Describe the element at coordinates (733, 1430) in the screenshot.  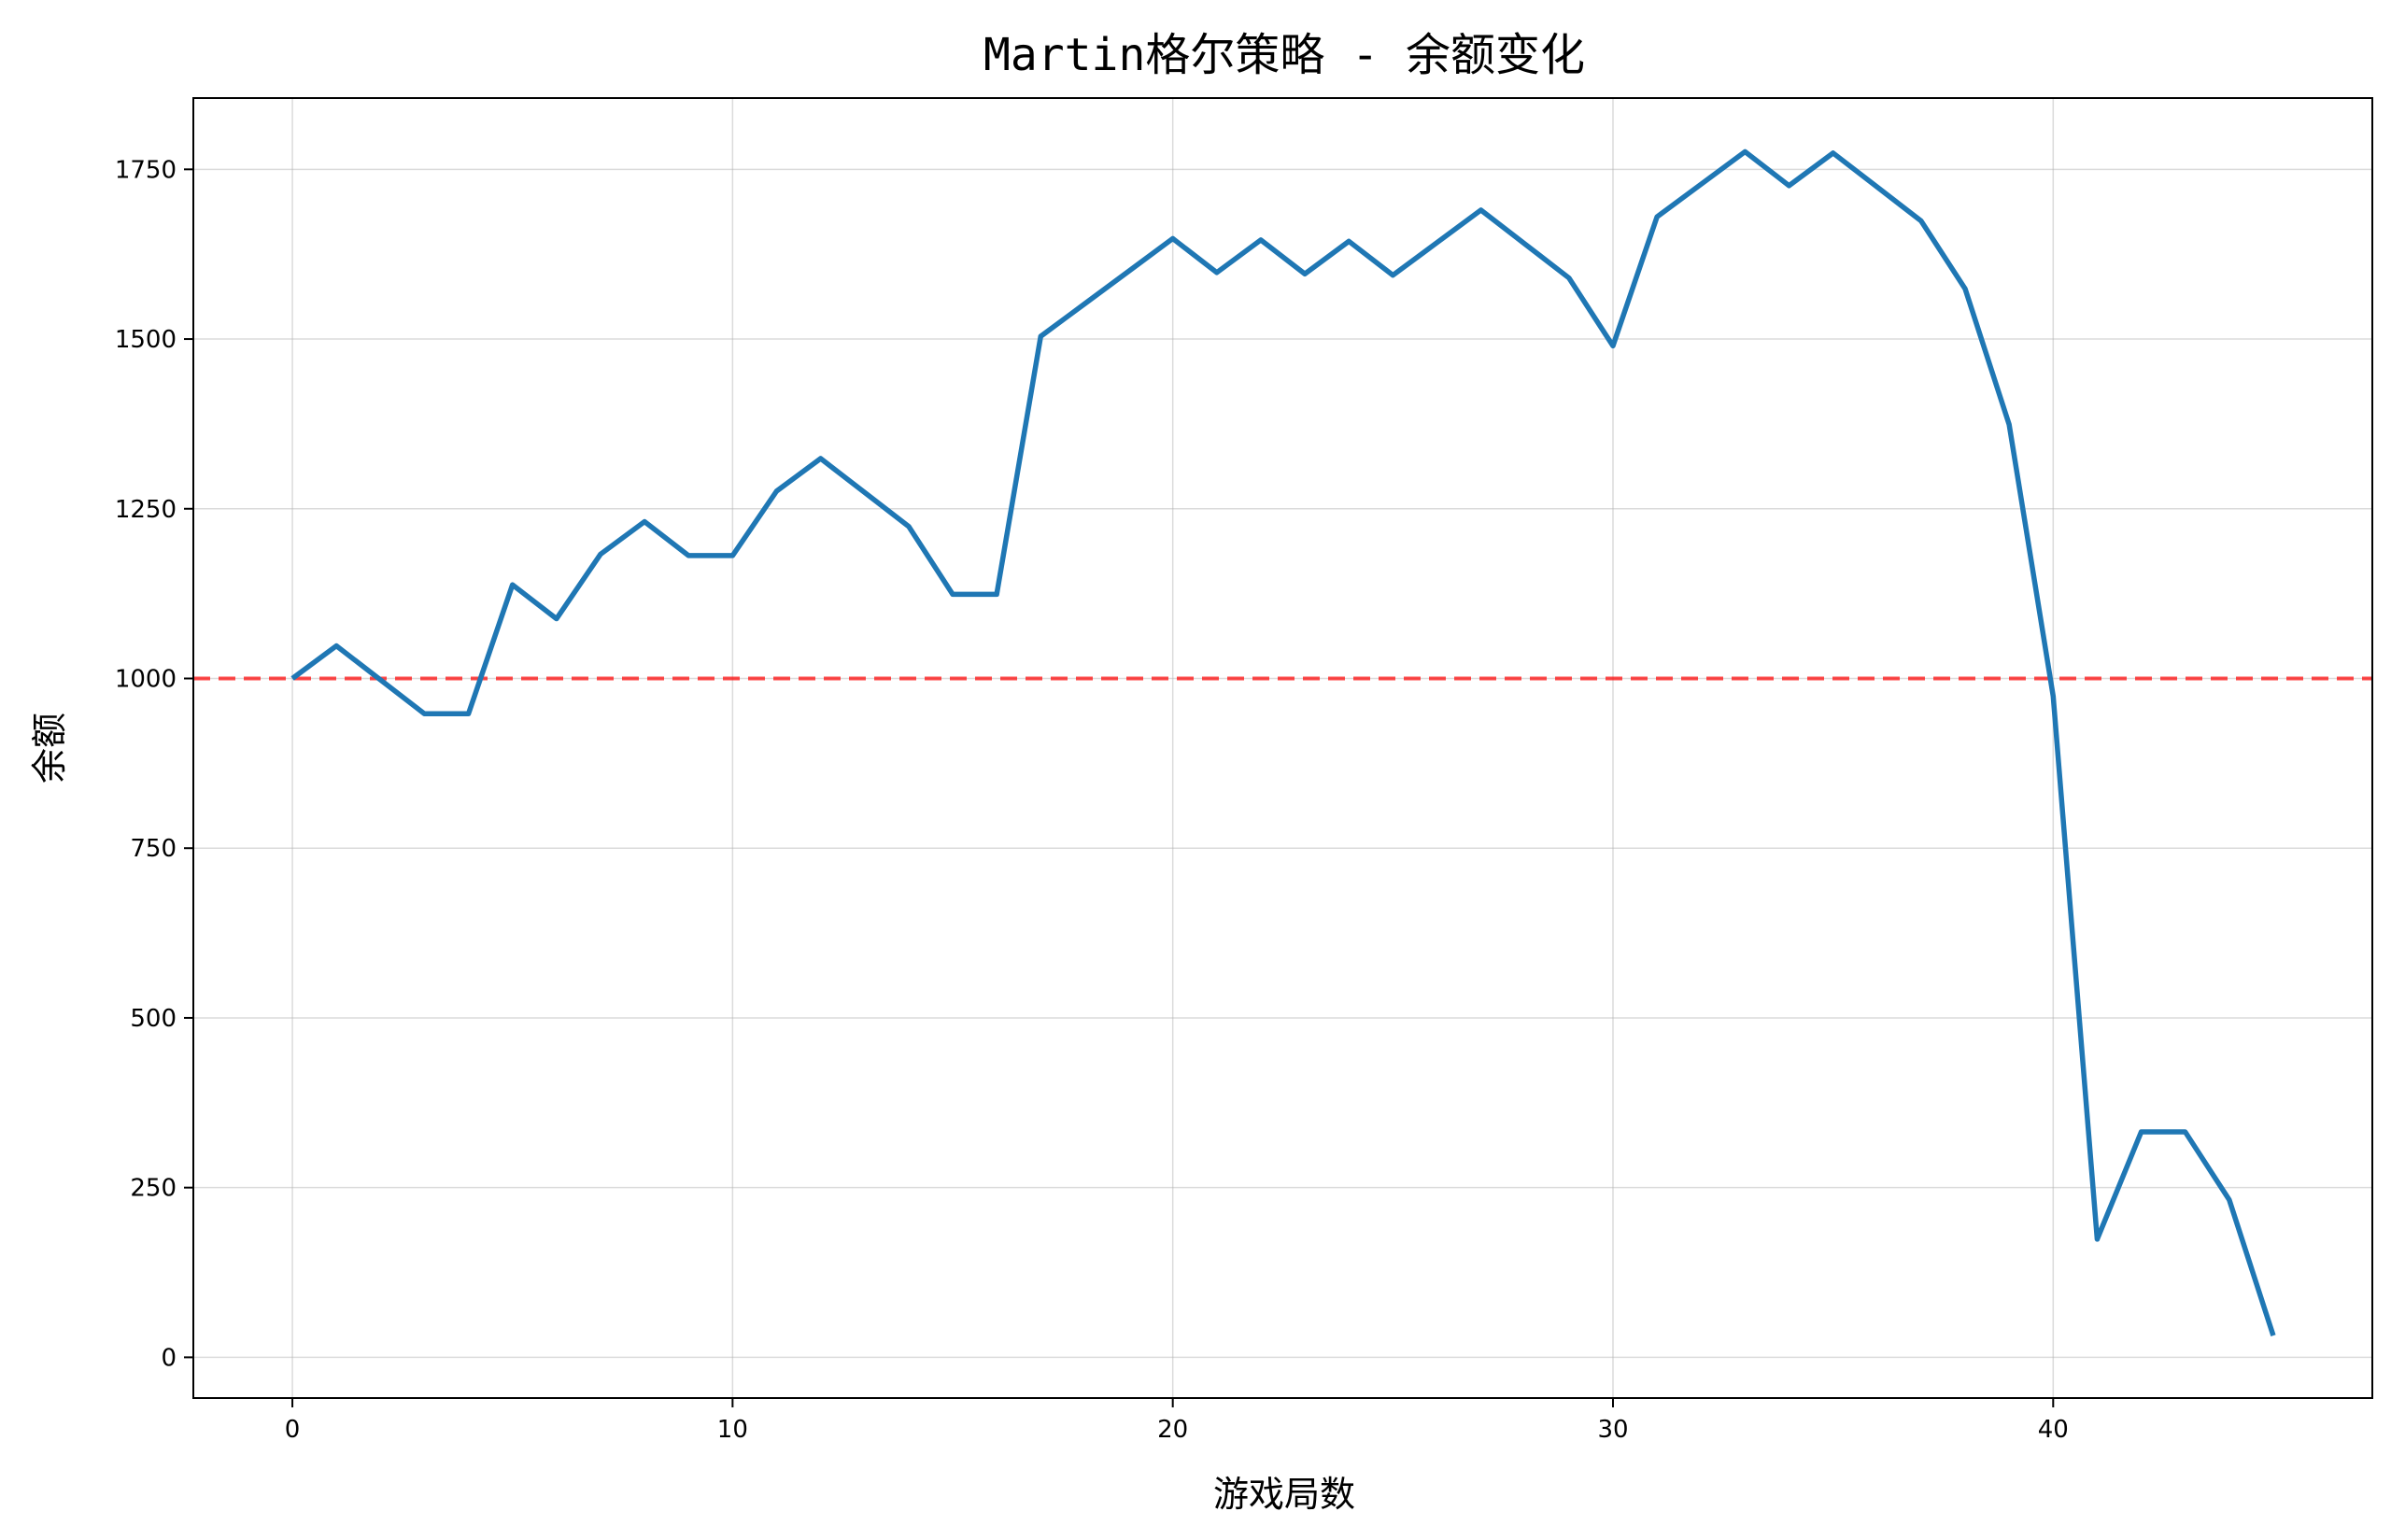
I see `x-tick-label: 10` at that location.